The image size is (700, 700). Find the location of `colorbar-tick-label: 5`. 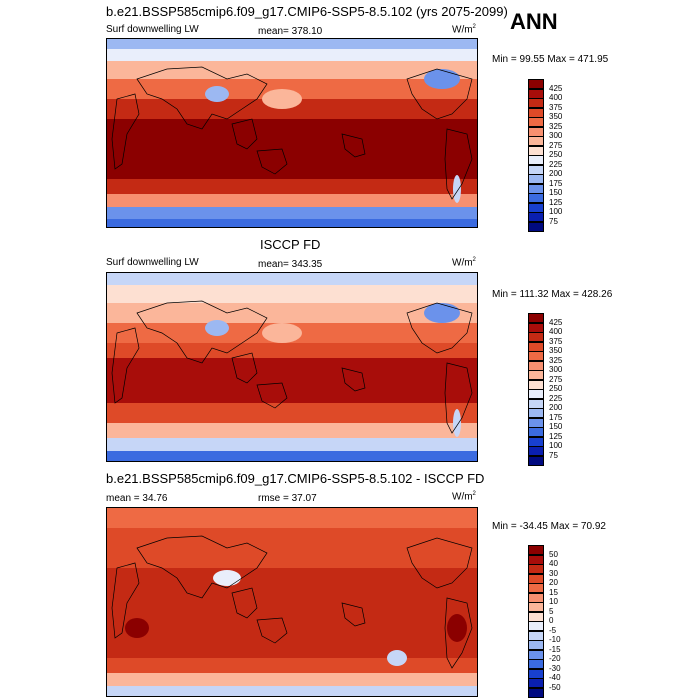

colorbar-tick-label: 5 is located at coordinates (551, 611).